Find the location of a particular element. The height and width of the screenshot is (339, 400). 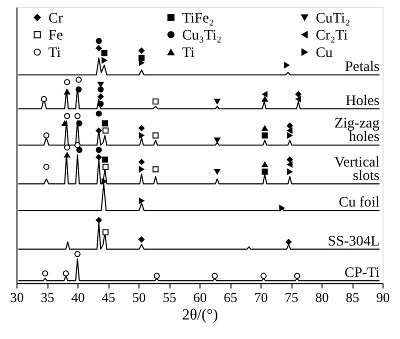

x-tick-label: 30 is located at coordinates (17, 297).